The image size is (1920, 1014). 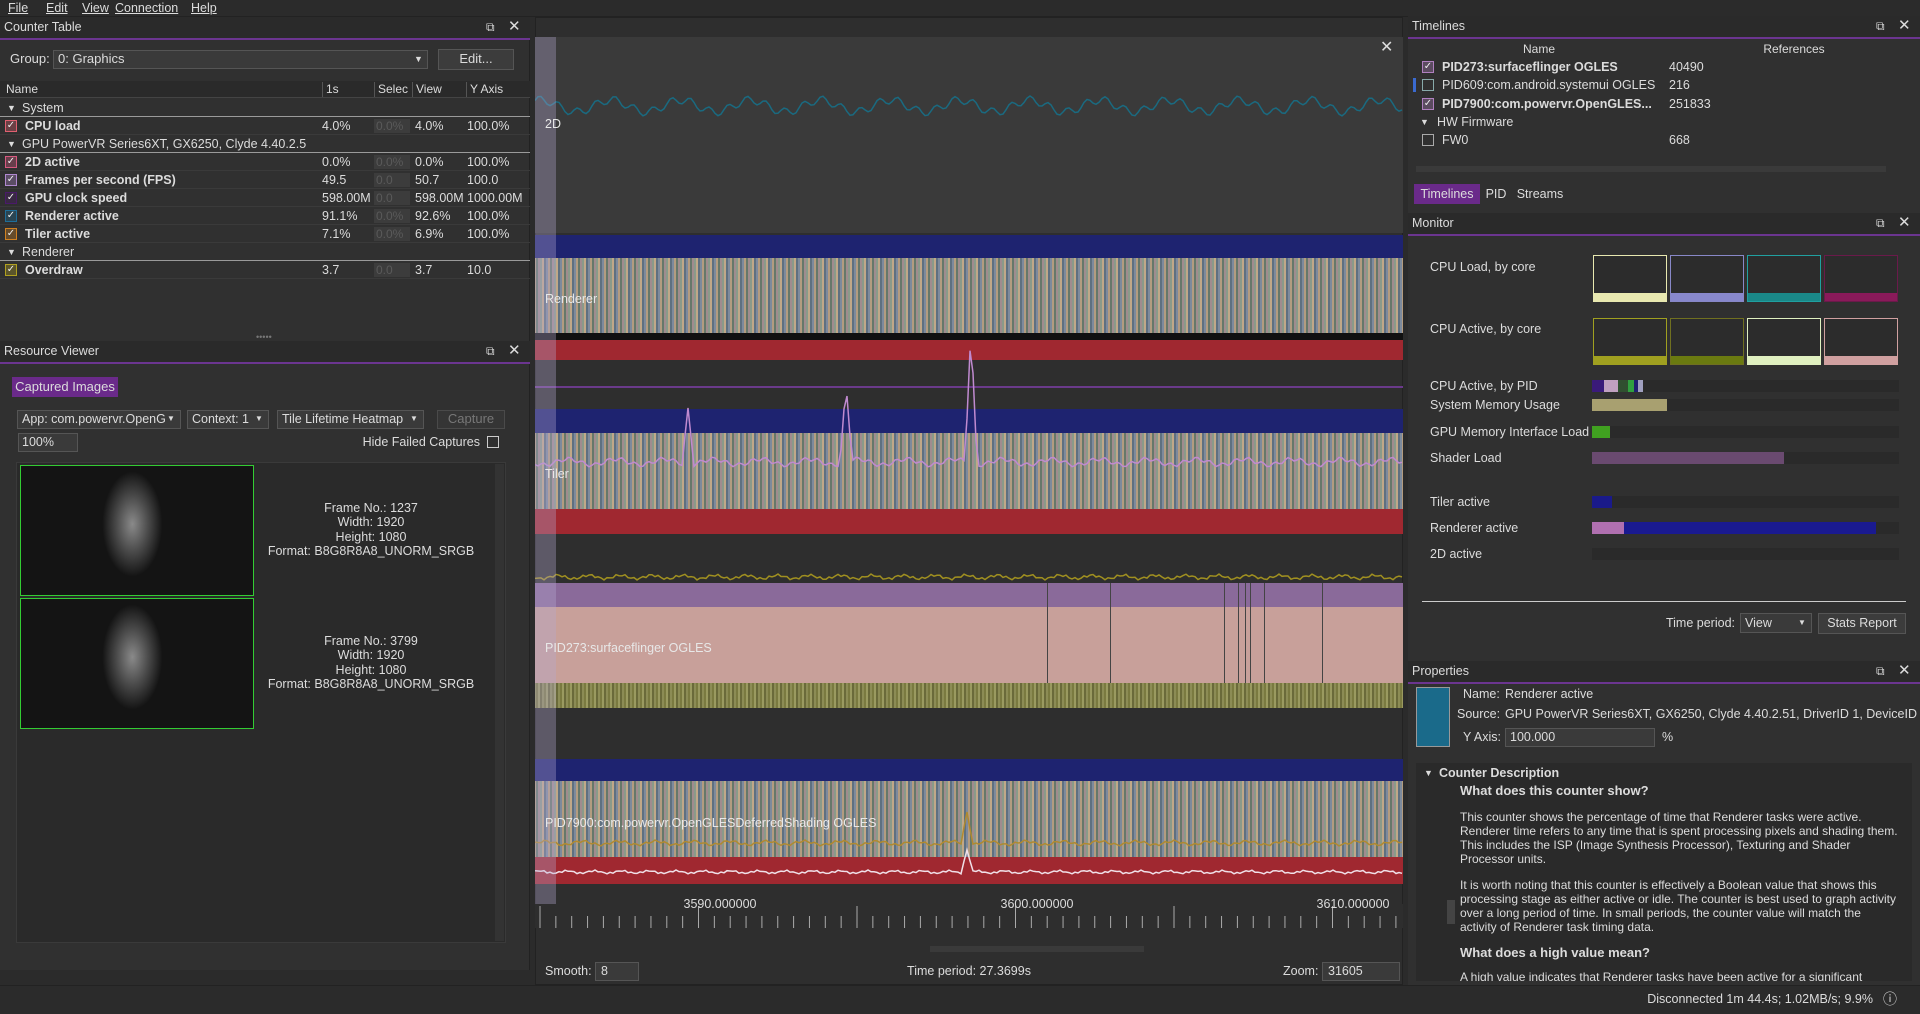 I want to click on core-fill, so click(x=1861, y=297).